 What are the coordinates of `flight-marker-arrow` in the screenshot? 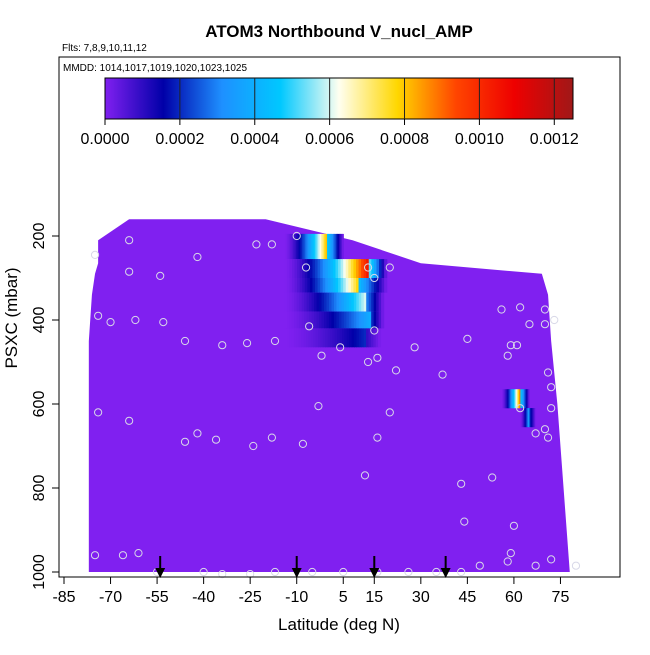 It's located at (160, 567).